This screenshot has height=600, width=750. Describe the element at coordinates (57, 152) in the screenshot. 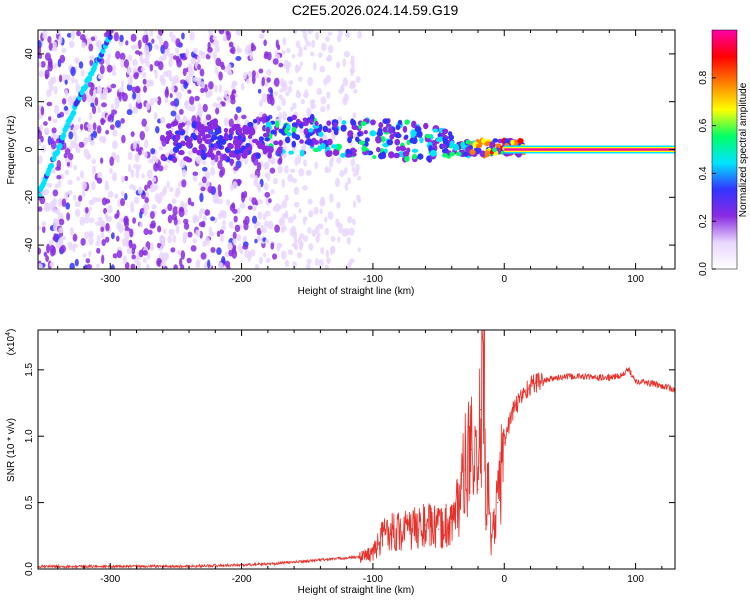

I see `spectrogram-drift-blob` at that location.